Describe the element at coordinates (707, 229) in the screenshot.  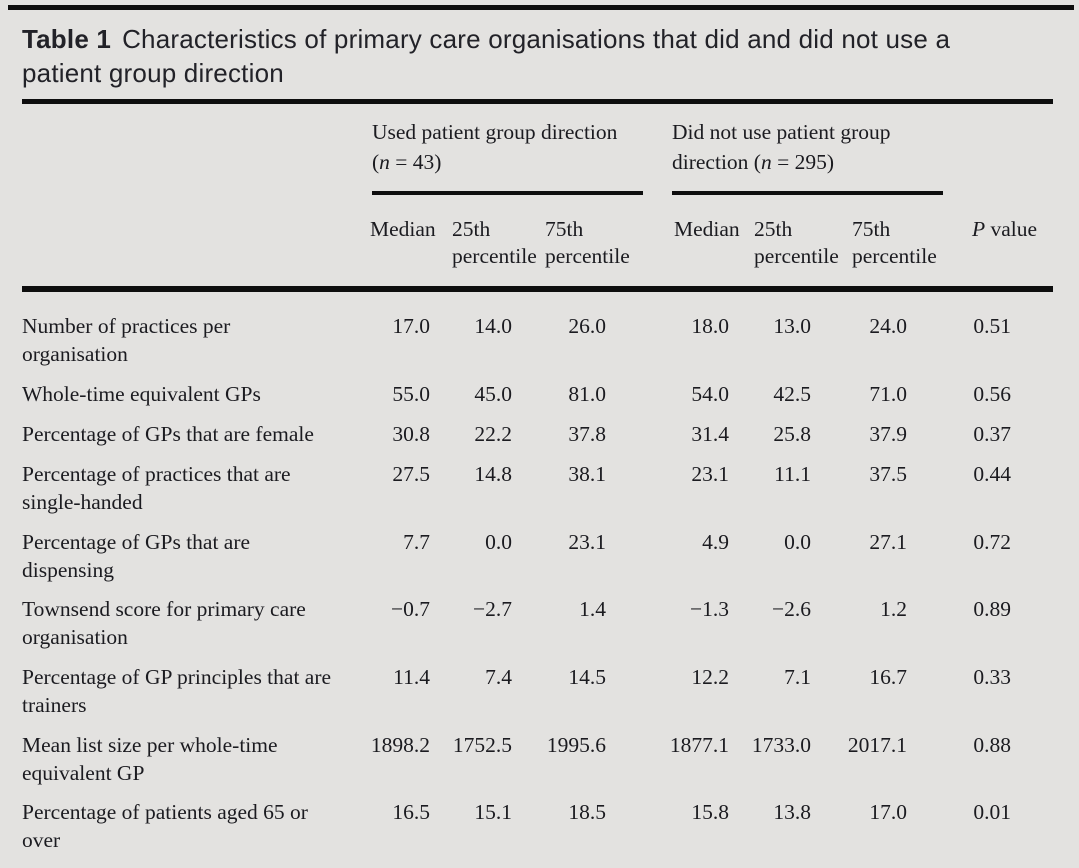
I see `column-header-median-2: Median` at that location.